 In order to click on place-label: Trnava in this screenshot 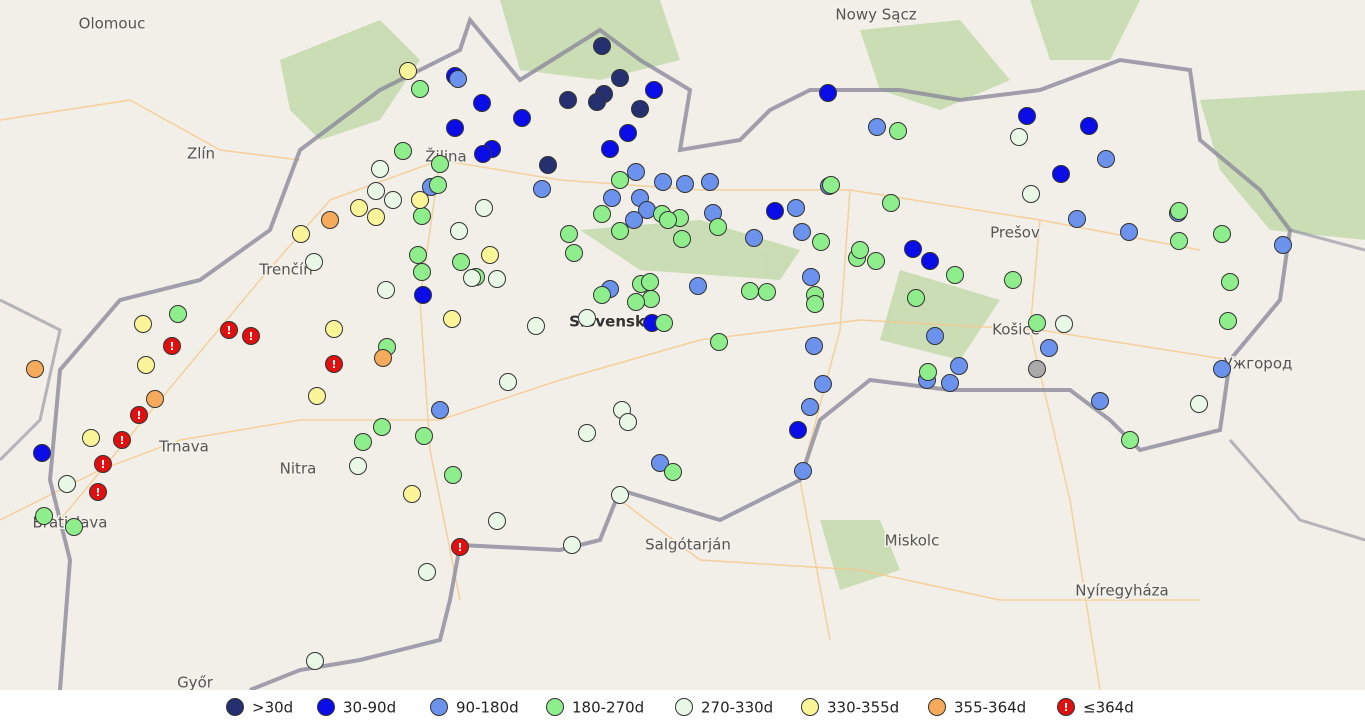, I will do `click(183, 447)`.